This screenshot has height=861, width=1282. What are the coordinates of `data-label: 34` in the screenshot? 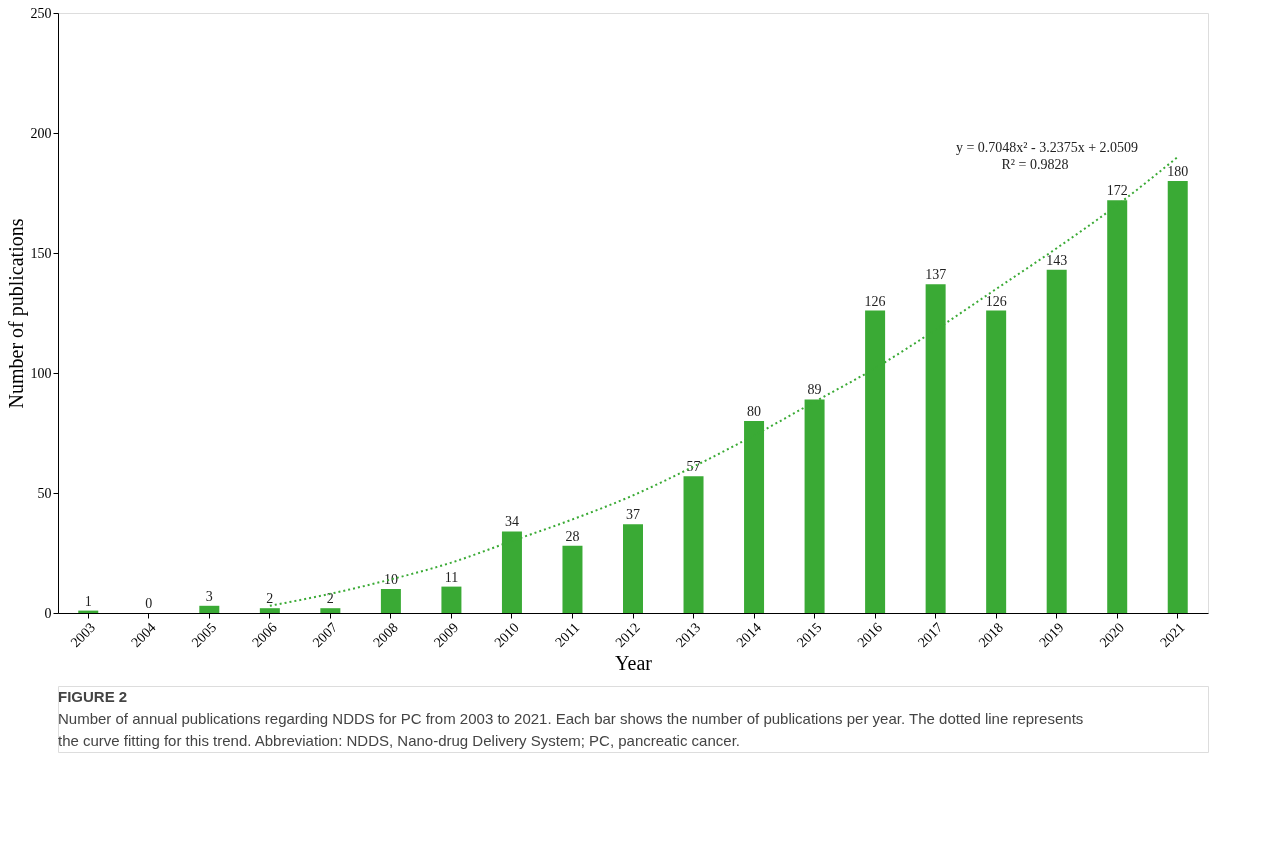 It's located at (511, 522).